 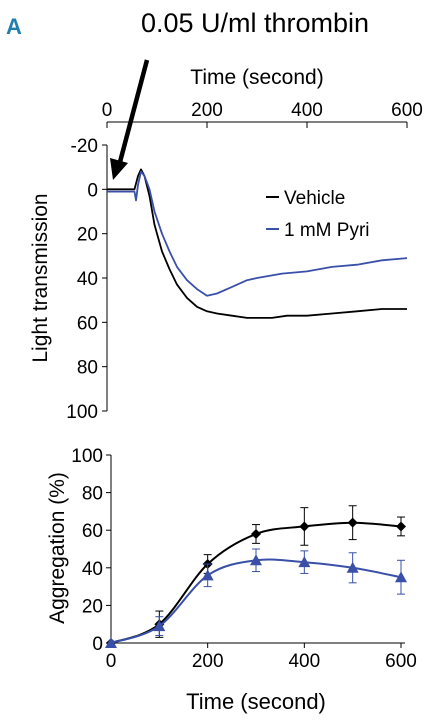 What do you see at coordinates (327, 230) in the screenshot?
I see `legend-label: 1 mM Pyri` at bounding box center [327, 230].